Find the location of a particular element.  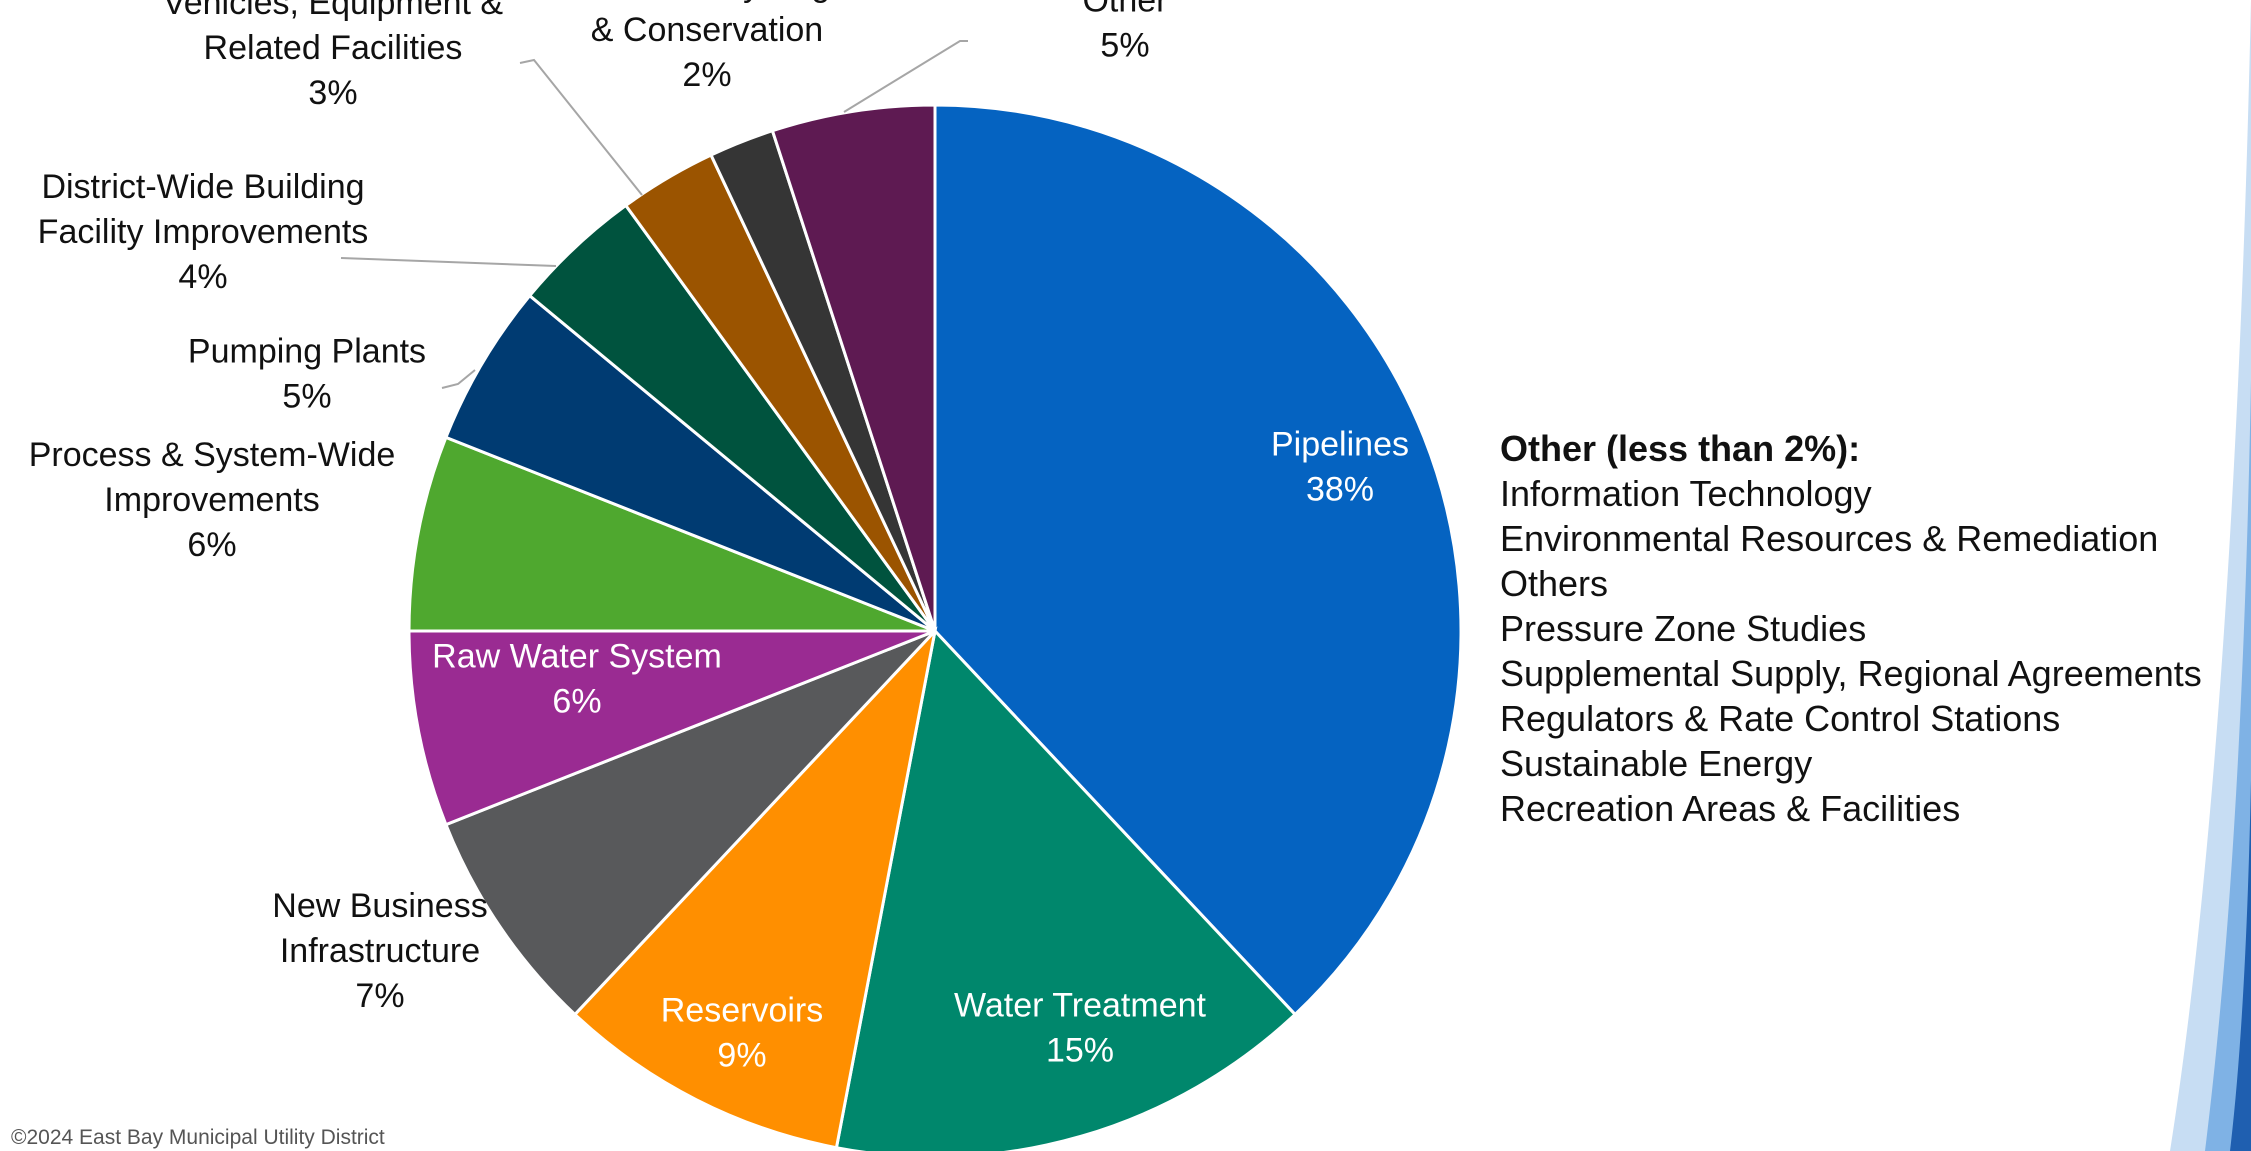

slice-value-label: 7% is located at coordinates (379, 996).